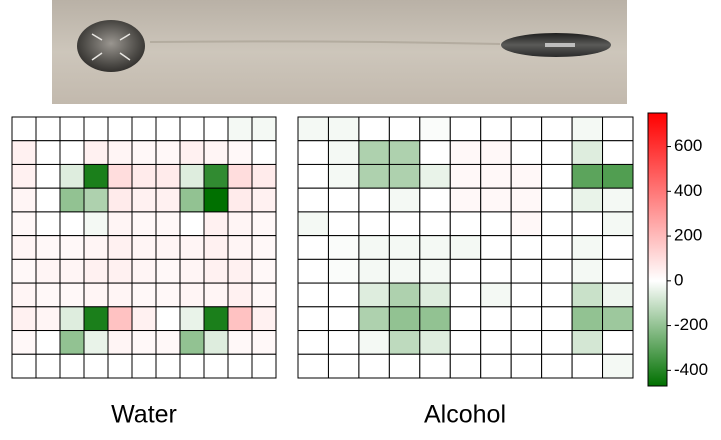 The height and width of the screenshot is (440, 721). Describe the element at coordinates (657, 249) in the screenshot. I see `colorbar` at that location.